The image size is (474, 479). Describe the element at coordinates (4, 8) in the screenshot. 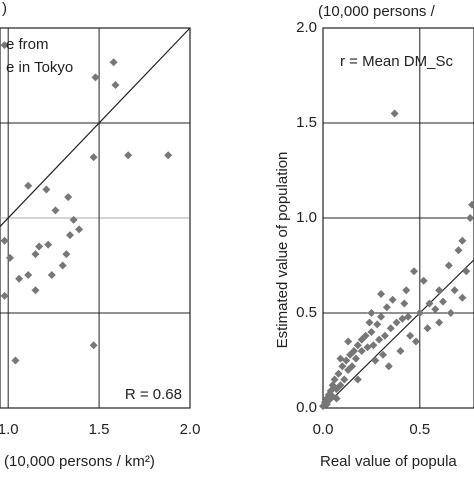

I see `y-axis-label: )` at that location.